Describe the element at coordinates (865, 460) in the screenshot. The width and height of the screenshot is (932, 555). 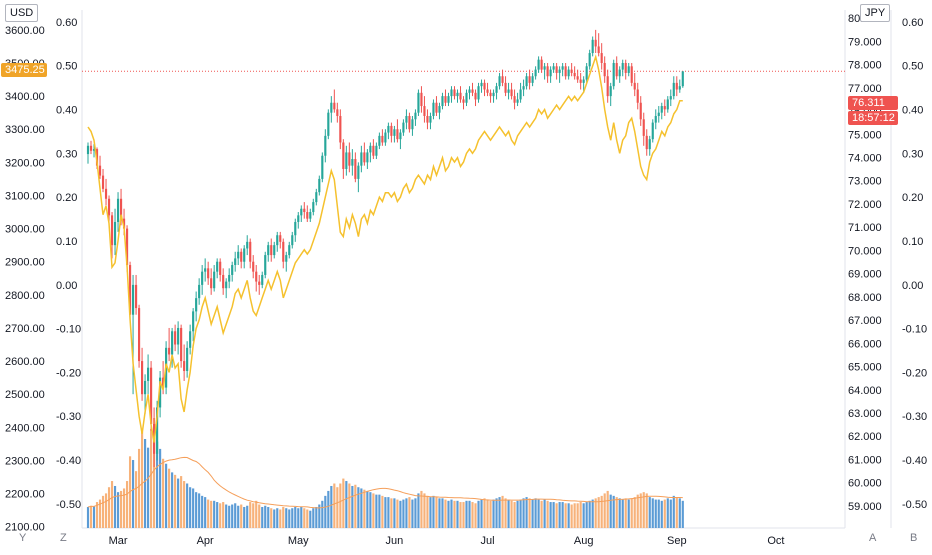
I see `right-tick-label: 61.000` at that location.